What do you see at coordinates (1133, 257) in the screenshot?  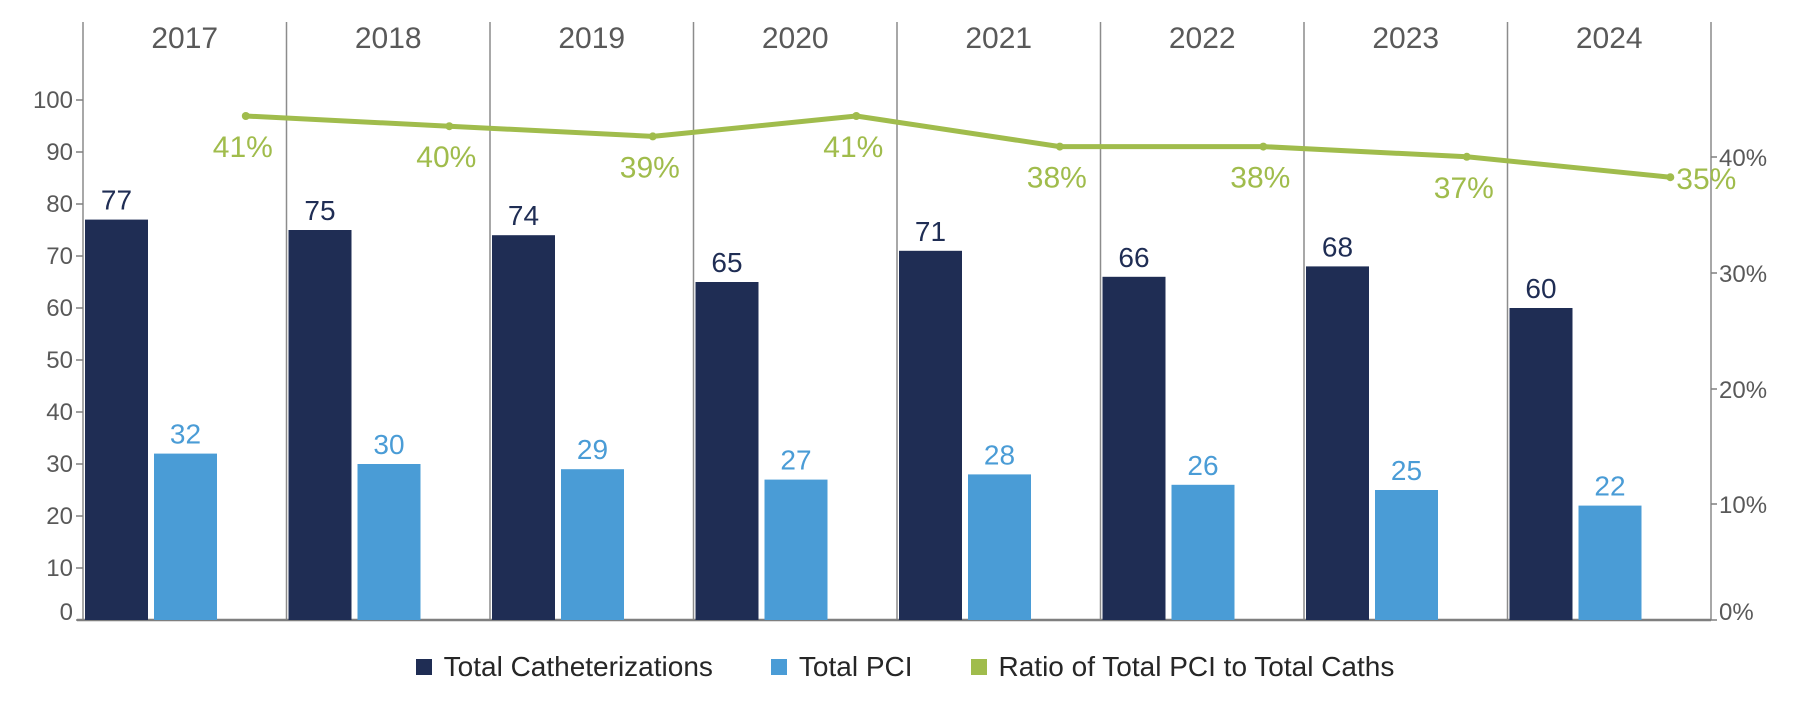 I see `data-label-total-catheterizations: 66` at bounding box center [1133, 257].